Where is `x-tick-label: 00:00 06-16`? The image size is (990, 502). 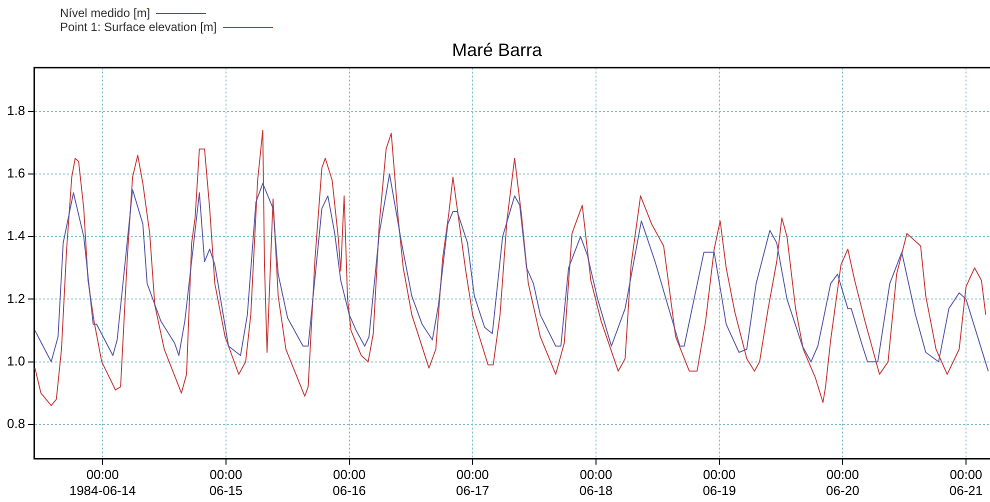
x-tick-label: 00:00 06-16 is located at coordinates (349, 482).